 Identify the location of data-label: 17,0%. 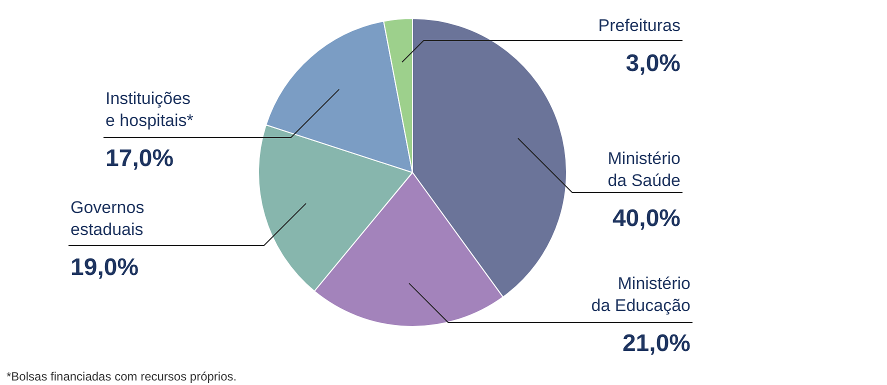
(140, 158).